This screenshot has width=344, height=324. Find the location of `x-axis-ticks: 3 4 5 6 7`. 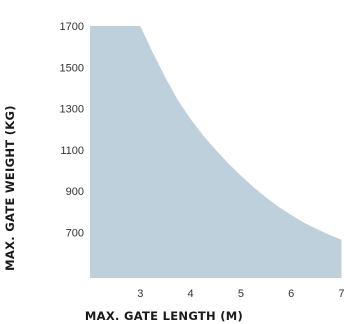

x-axis-ticks: 3 4 5 6 7 is located at coordinates (240, 294).